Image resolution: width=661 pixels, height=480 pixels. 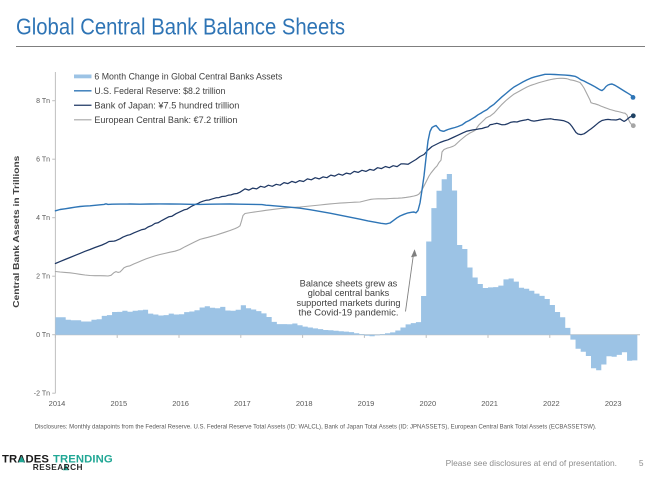 I want to click on svg-text: 8 Tn, so click(x=43, y=101).